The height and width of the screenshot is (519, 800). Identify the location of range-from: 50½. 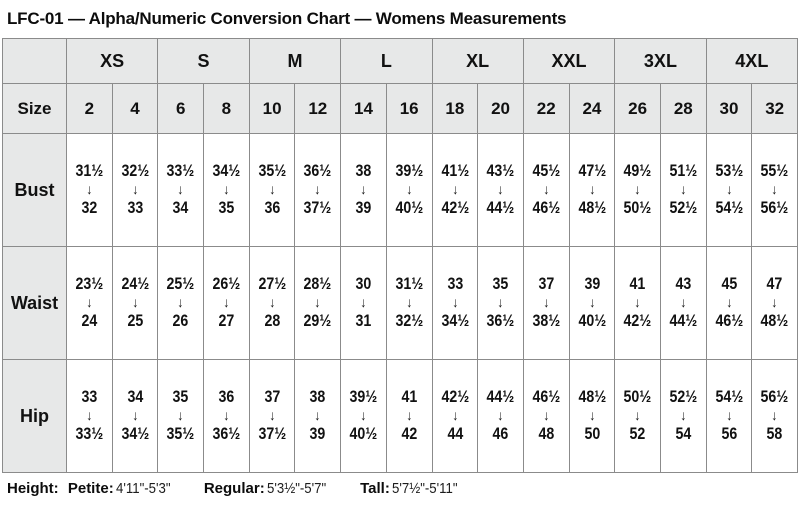
(637, 396).